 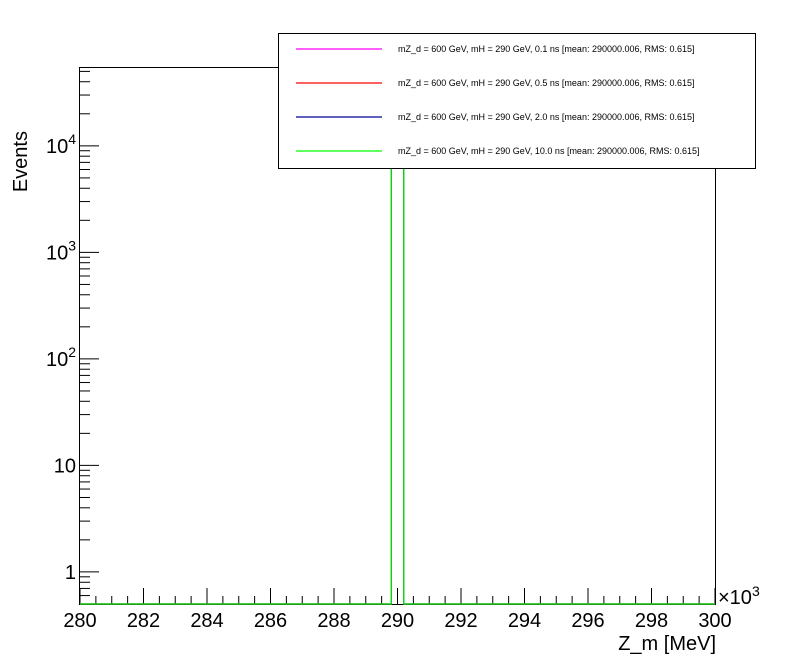 What do you see at coordinates (206, 621) in the screenshot?
I see `x-tick-label: 284` at bounding box center [206, 621].